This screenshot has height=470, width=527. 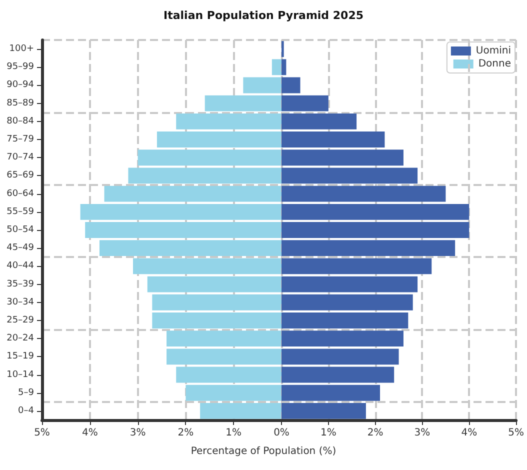 What do you see at coordinates (20, 357) in the screenshot?
I see `y-tick-label: 15–19` at bounding box center [20, 357].